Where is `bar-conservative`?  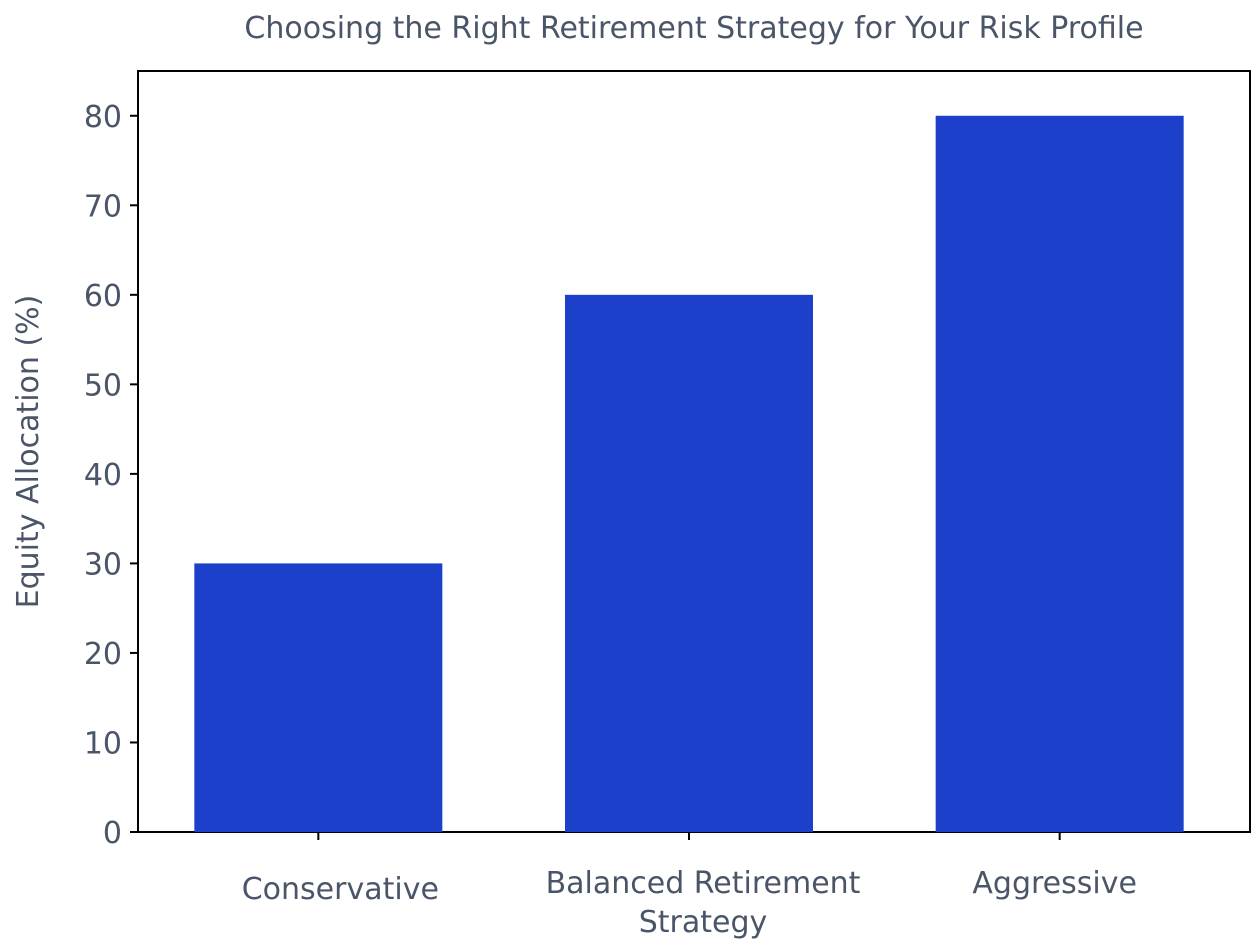
bar-conservative is located at coordinates (318, 697).